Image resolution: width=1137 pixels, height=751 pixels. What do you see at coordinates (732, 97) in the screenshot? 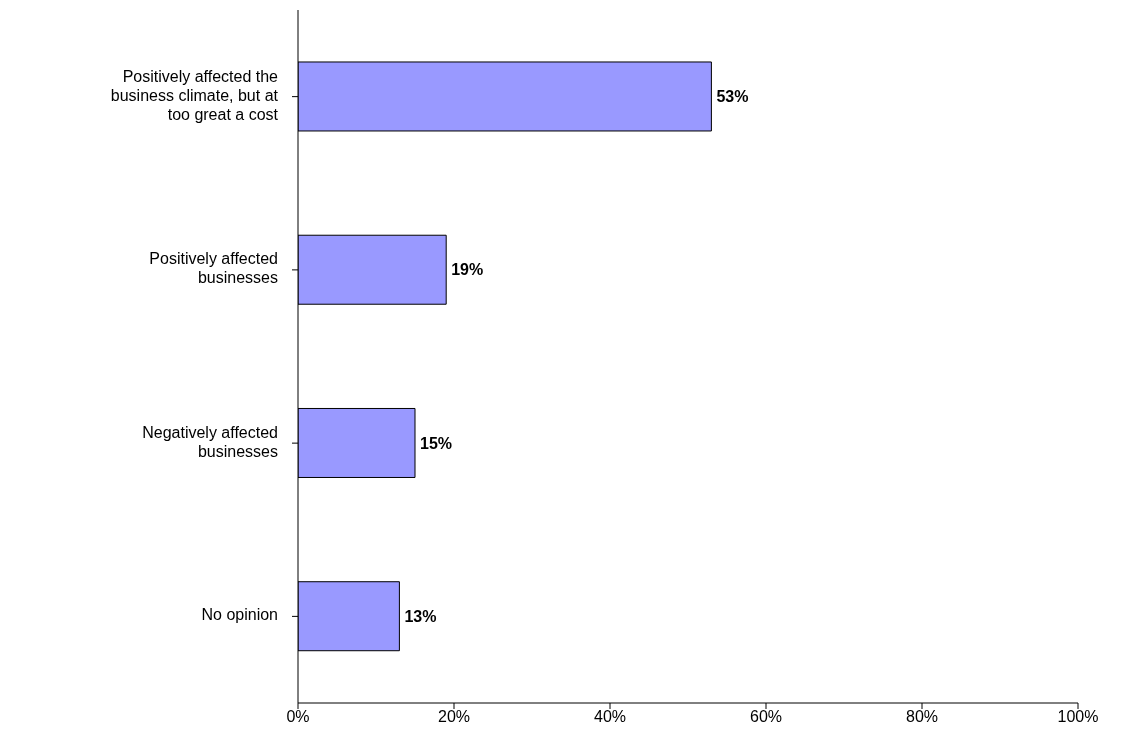
I see `data-label: 53%` at bounding box center [732, 97].